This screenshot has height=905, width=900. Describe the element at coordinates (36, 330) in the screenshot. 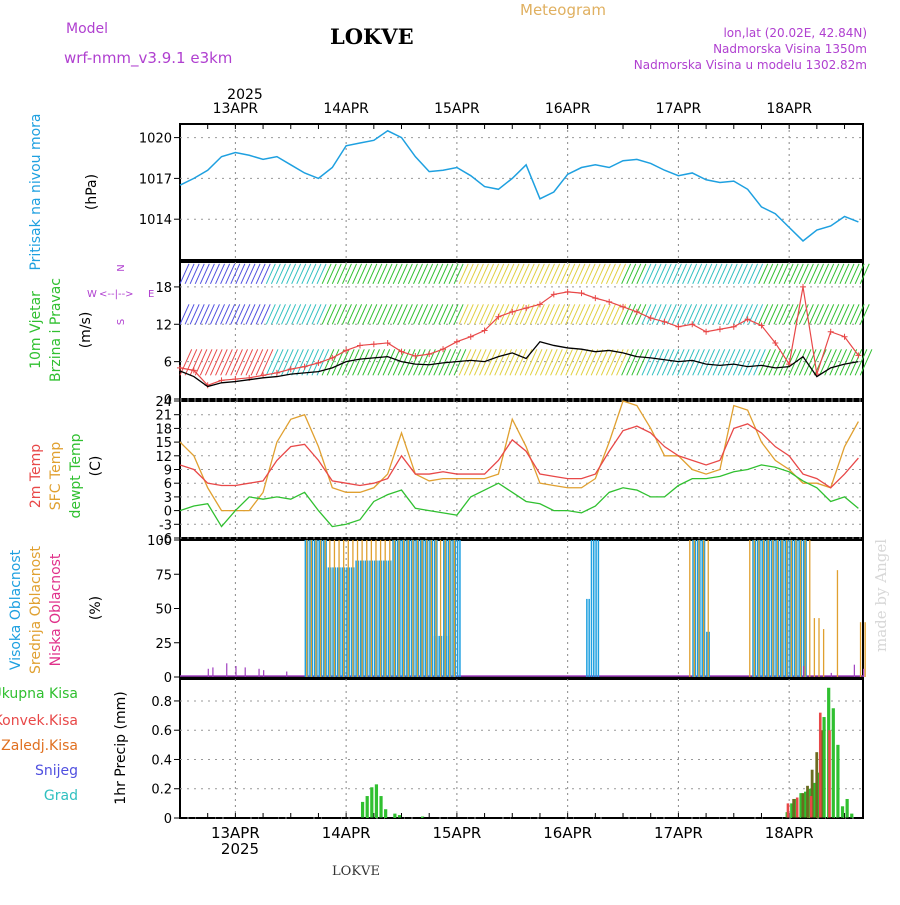

I see `wind-ylabel-1: 10m Vjetar` at that location.